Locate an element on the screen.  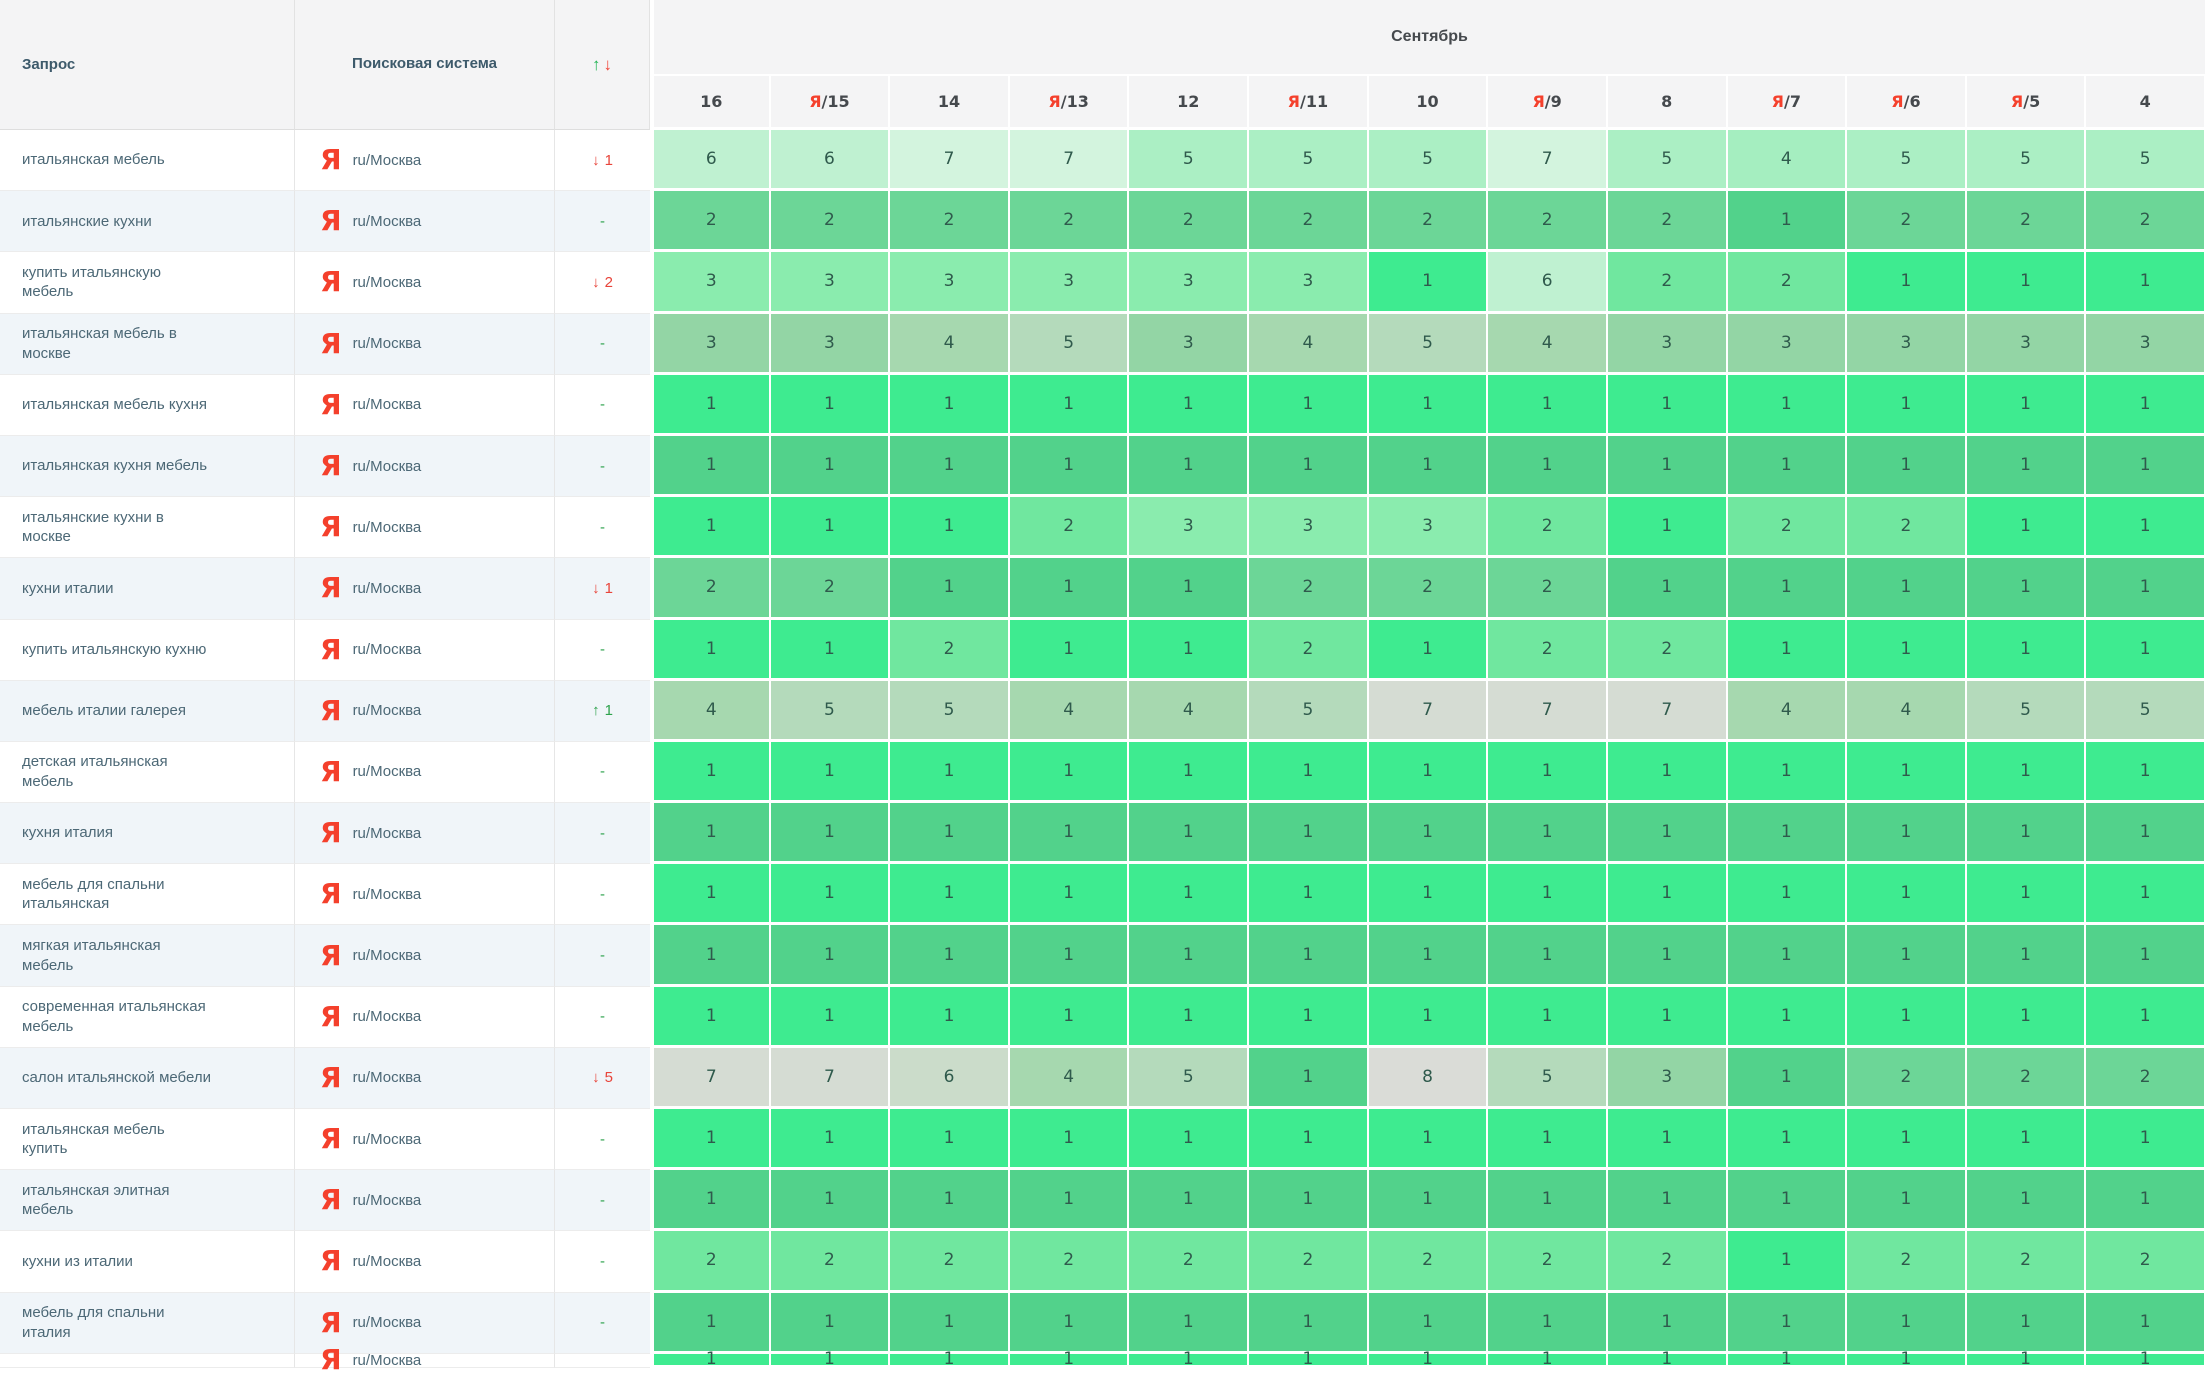
query-cell is located at coordinates (147, 1360).